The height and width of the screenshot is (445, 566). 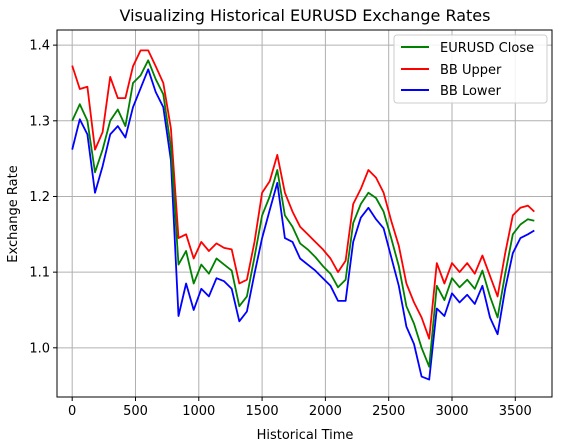 I want to click on legend-label-close: EURUSD Close, so click(x=487, y=48).